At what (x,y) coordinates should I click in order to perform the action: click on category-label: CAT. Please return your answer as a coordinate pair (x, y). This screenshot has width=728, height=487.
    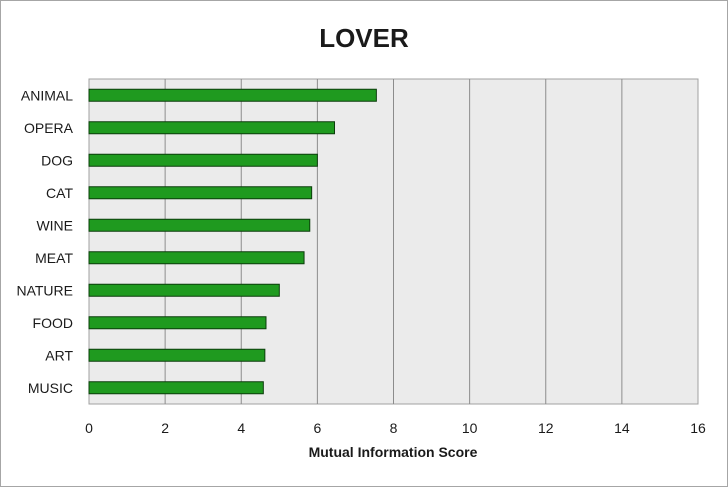
    Looking at the image, I should click on (59, 193).